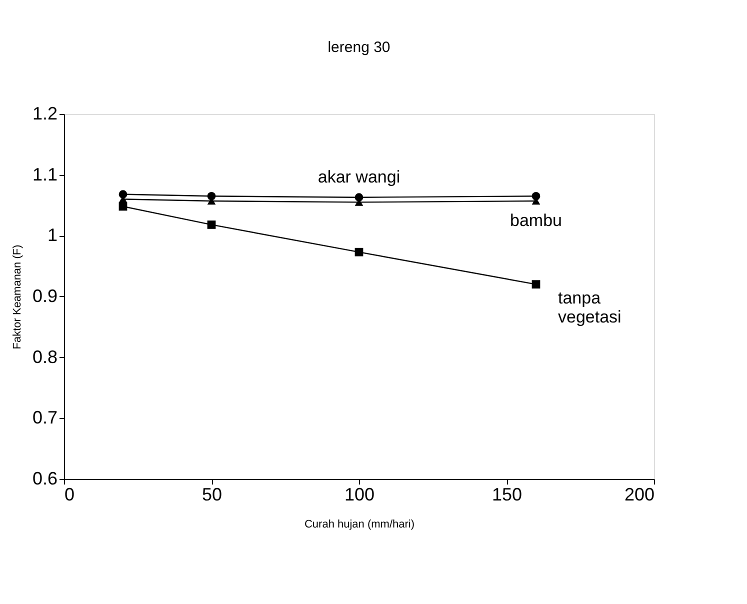 The height and width of the screenshot is (604, 747). What do you see at coordinates (212, 494) in the screenshot?
I see `x-tick-label: 50` at bounding box center [212, 494].